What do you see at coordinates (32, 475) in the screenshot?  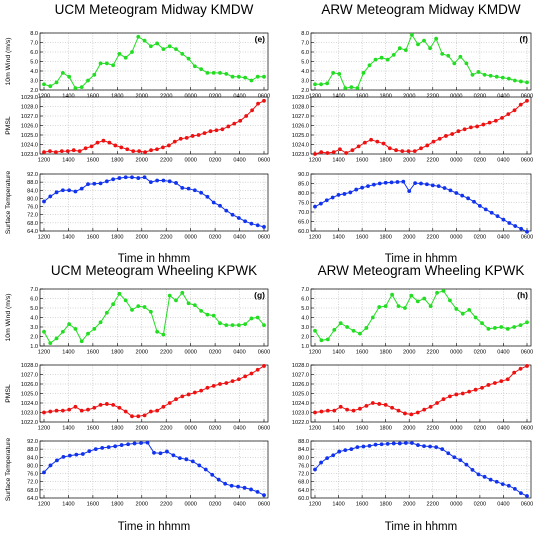 I see `y-tick-label: 76.0` at bounding box center [32, 475].